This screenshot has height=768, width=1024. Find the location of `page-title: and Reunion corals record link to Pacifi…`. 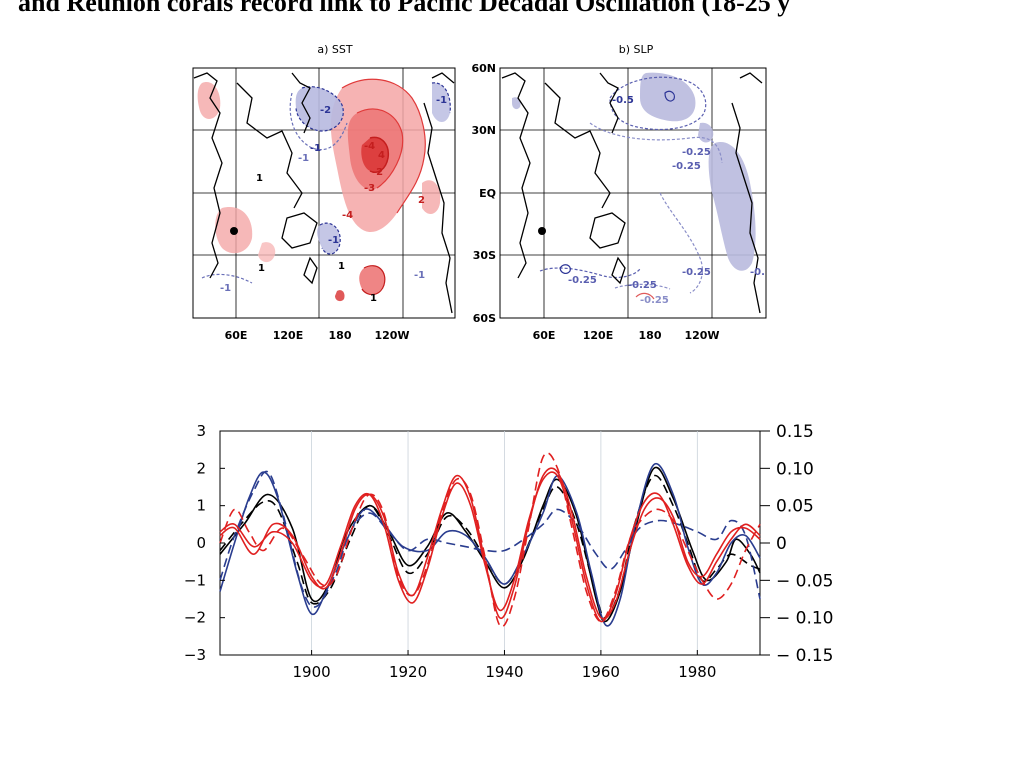

page-title: and Reunion corals record link to Pacifi… is located at coordinates (404, 8).